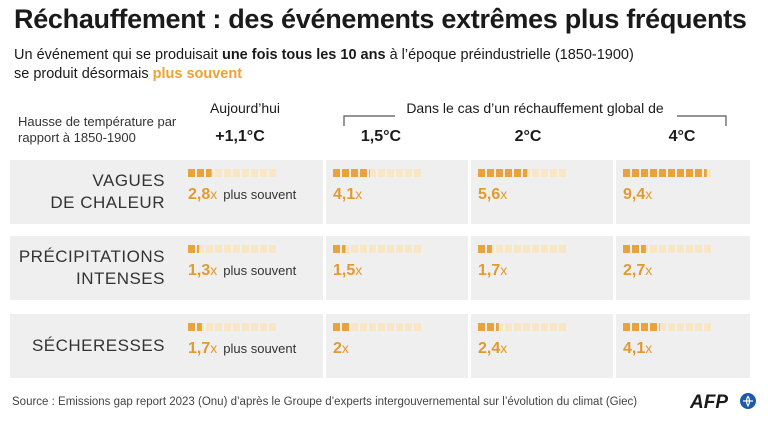 The image size is (768, 421). What do you see at coordinates (492, 349) in the screenshot?
I see `value-label: 2,4x` at bounding box center [492, 349].